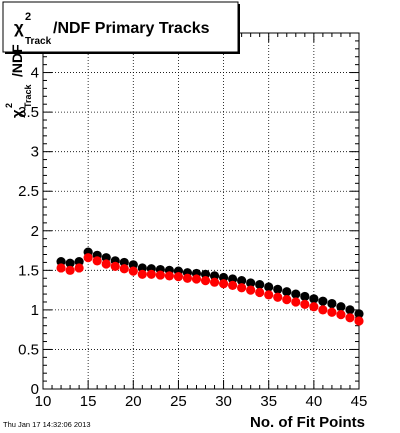  Describe the element at coordinates (307, 422) in the screenshot. I see `x-axis-label: No. of Fit Points` at that location.